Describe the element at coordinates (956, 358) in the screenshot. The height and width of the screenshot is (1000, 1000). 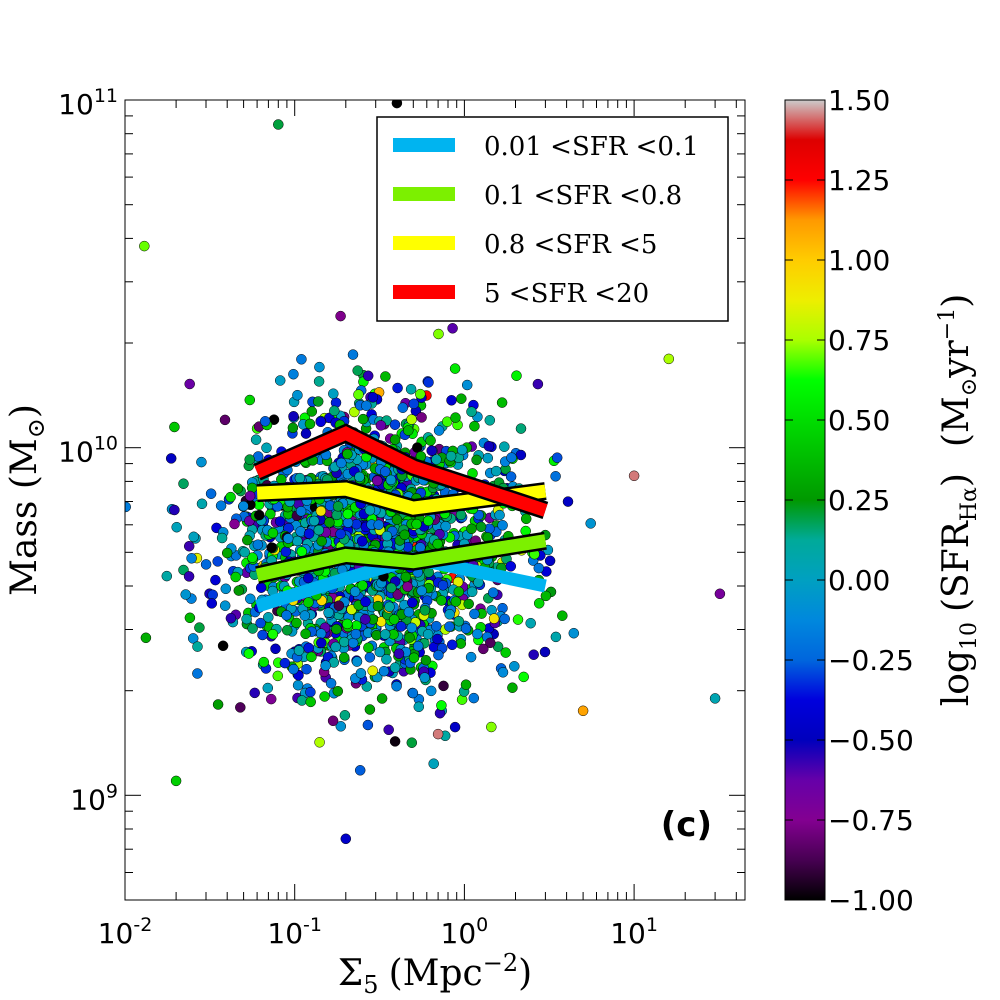
I see `cbar-label-e: yr` at that location.